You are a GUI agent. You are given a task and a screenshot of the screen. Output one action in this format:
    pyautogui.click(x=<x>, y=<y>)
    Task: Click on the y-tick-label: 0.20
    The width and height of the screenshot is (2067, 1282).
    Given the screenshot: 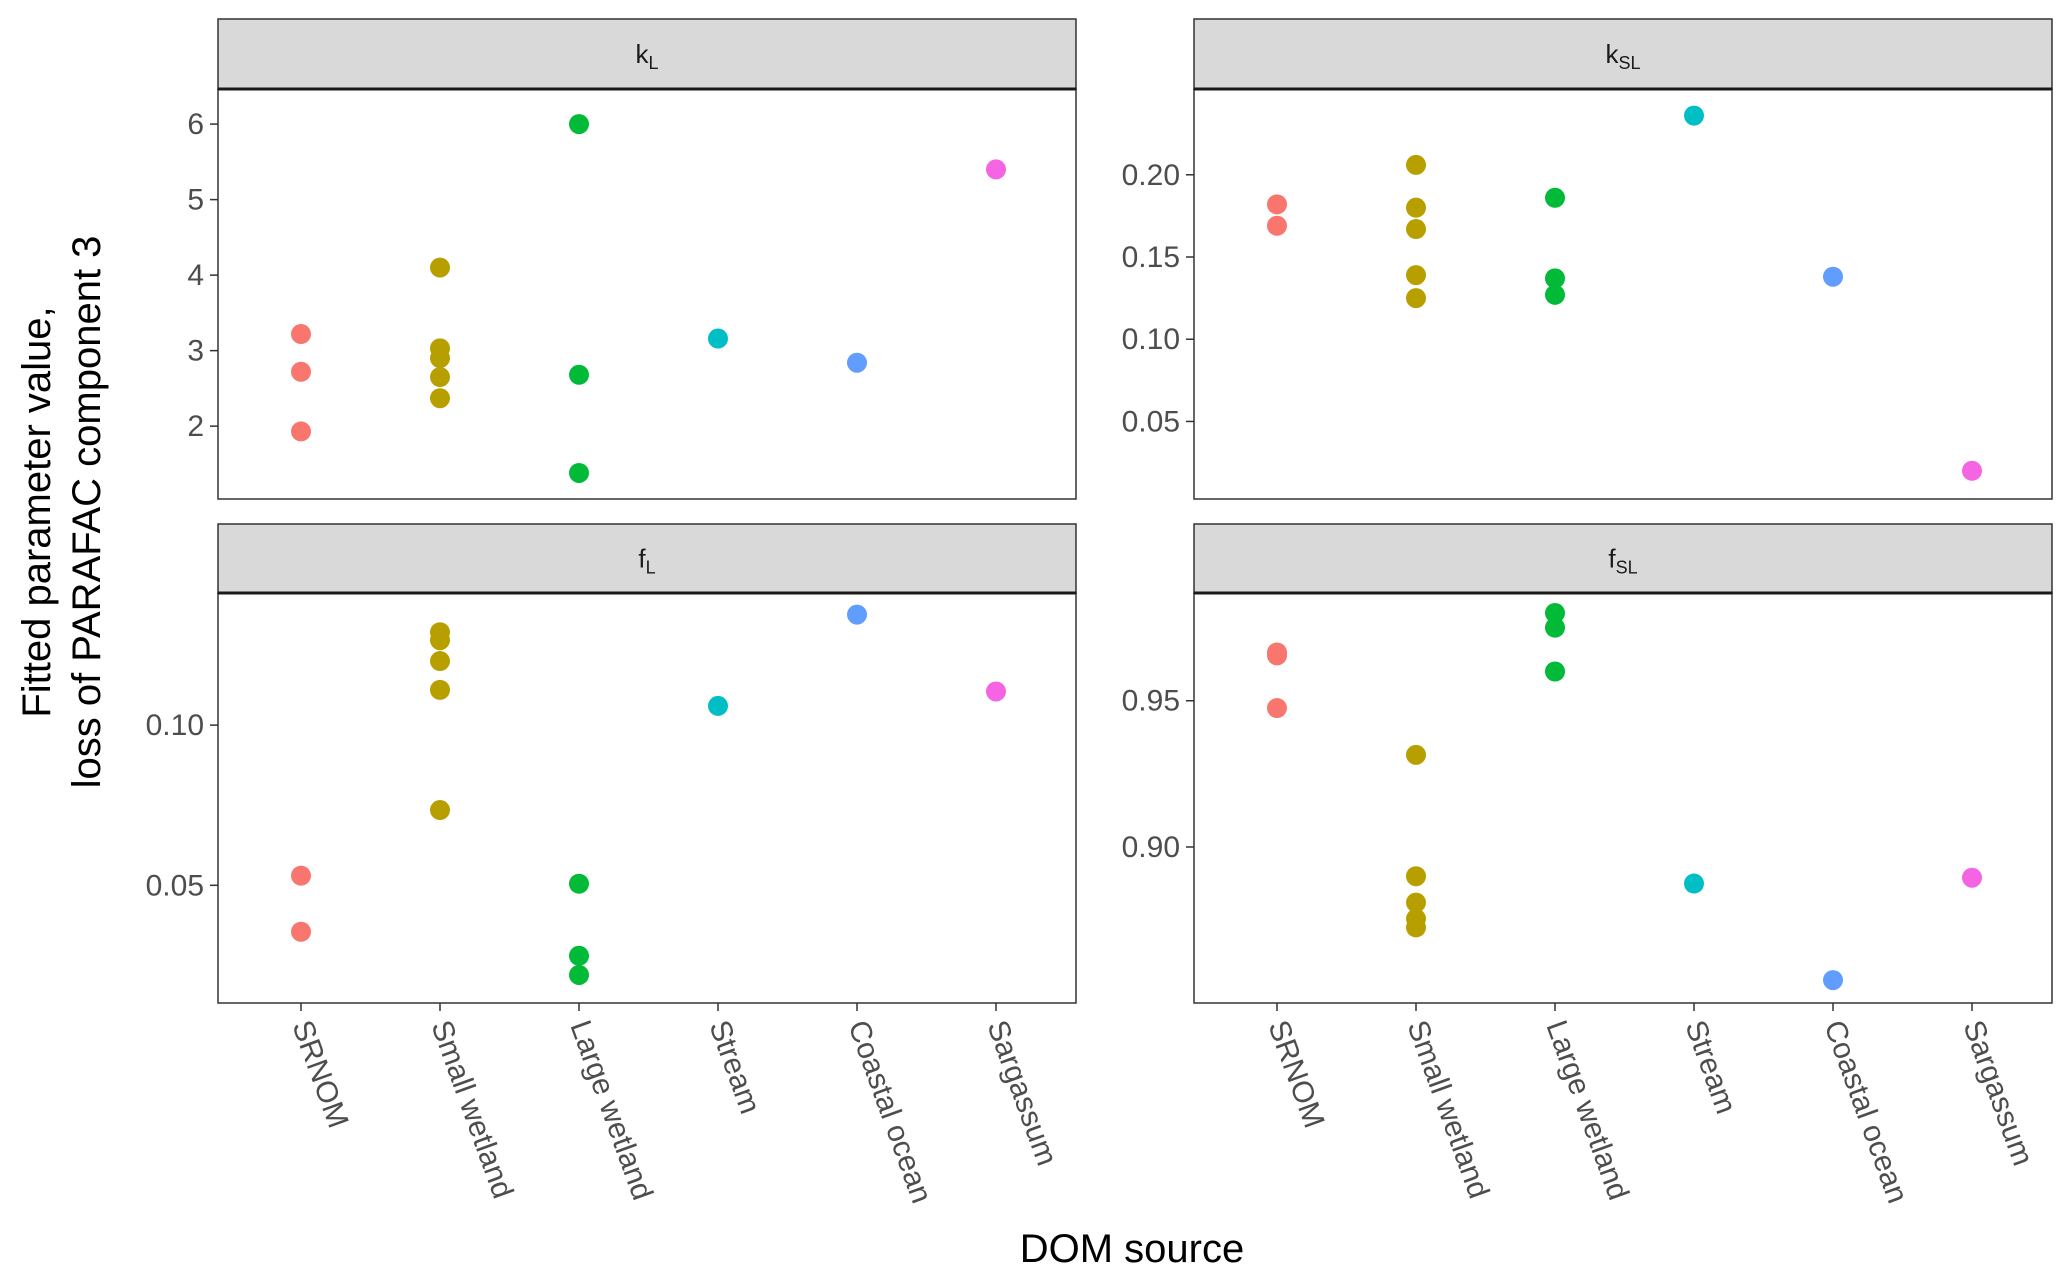 What is the action you would take?
    pyautogui.click(x=1151, y=175)
    